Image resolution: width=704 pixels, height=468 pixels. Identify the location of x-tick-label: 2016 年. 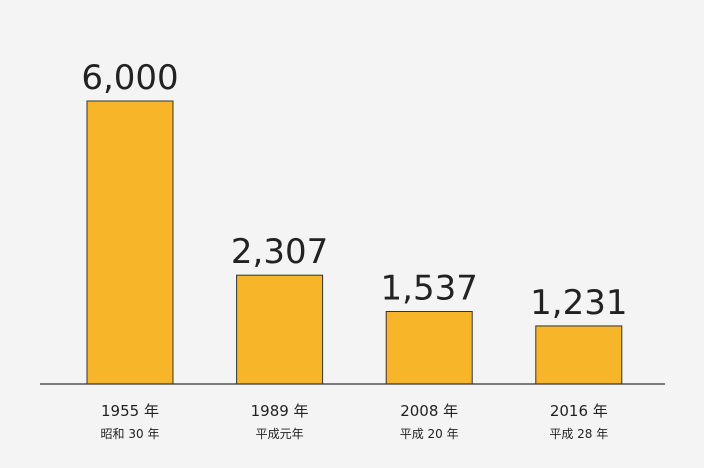
(579, 411).